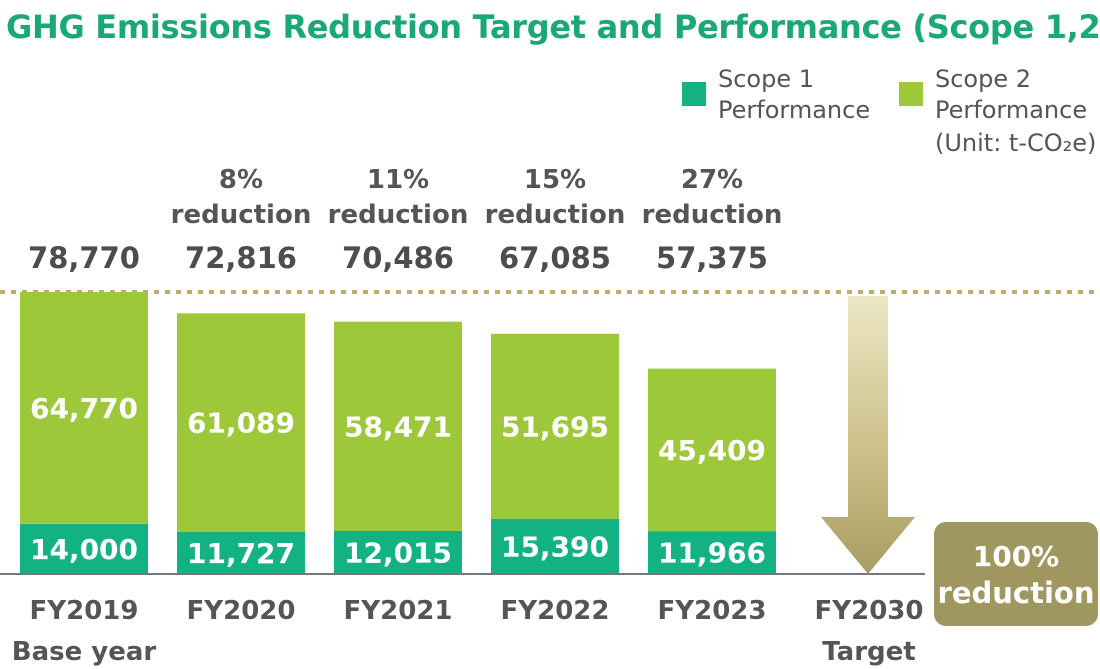  What do you see at coordinates (1011, 95) in the screenshot?
I see `legend-label-scope2: Scope 2 Performance` at bounding box center [1011, 95].